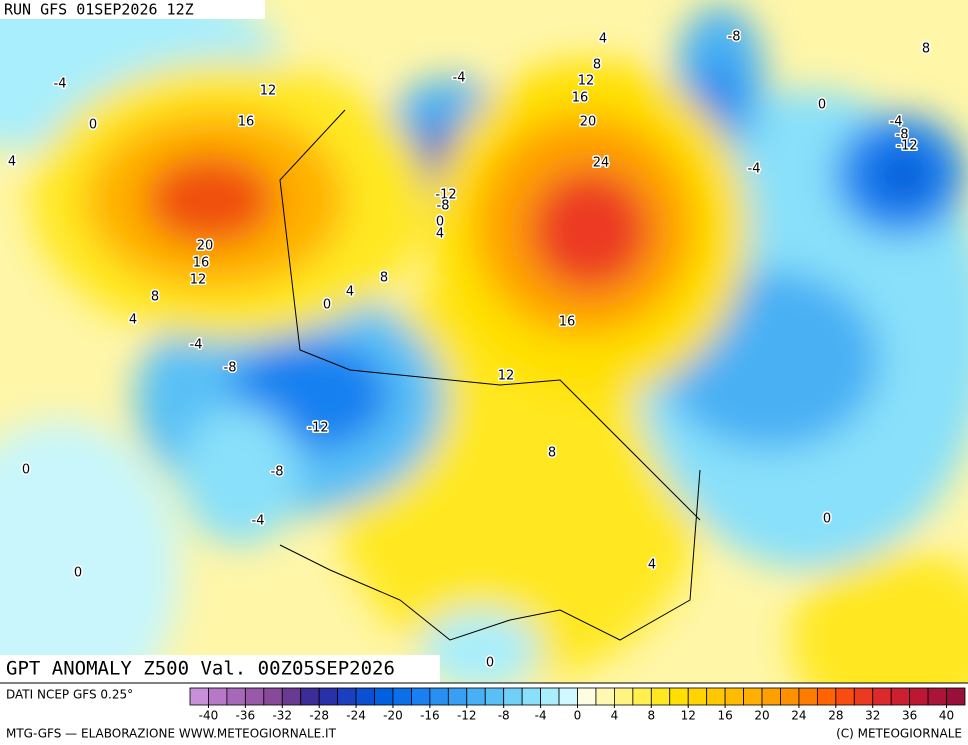 The height and width of the screenshot is (745, 968). I want to click on source-label: DATI NCEP GFS 0.25°, so click(69, 695).